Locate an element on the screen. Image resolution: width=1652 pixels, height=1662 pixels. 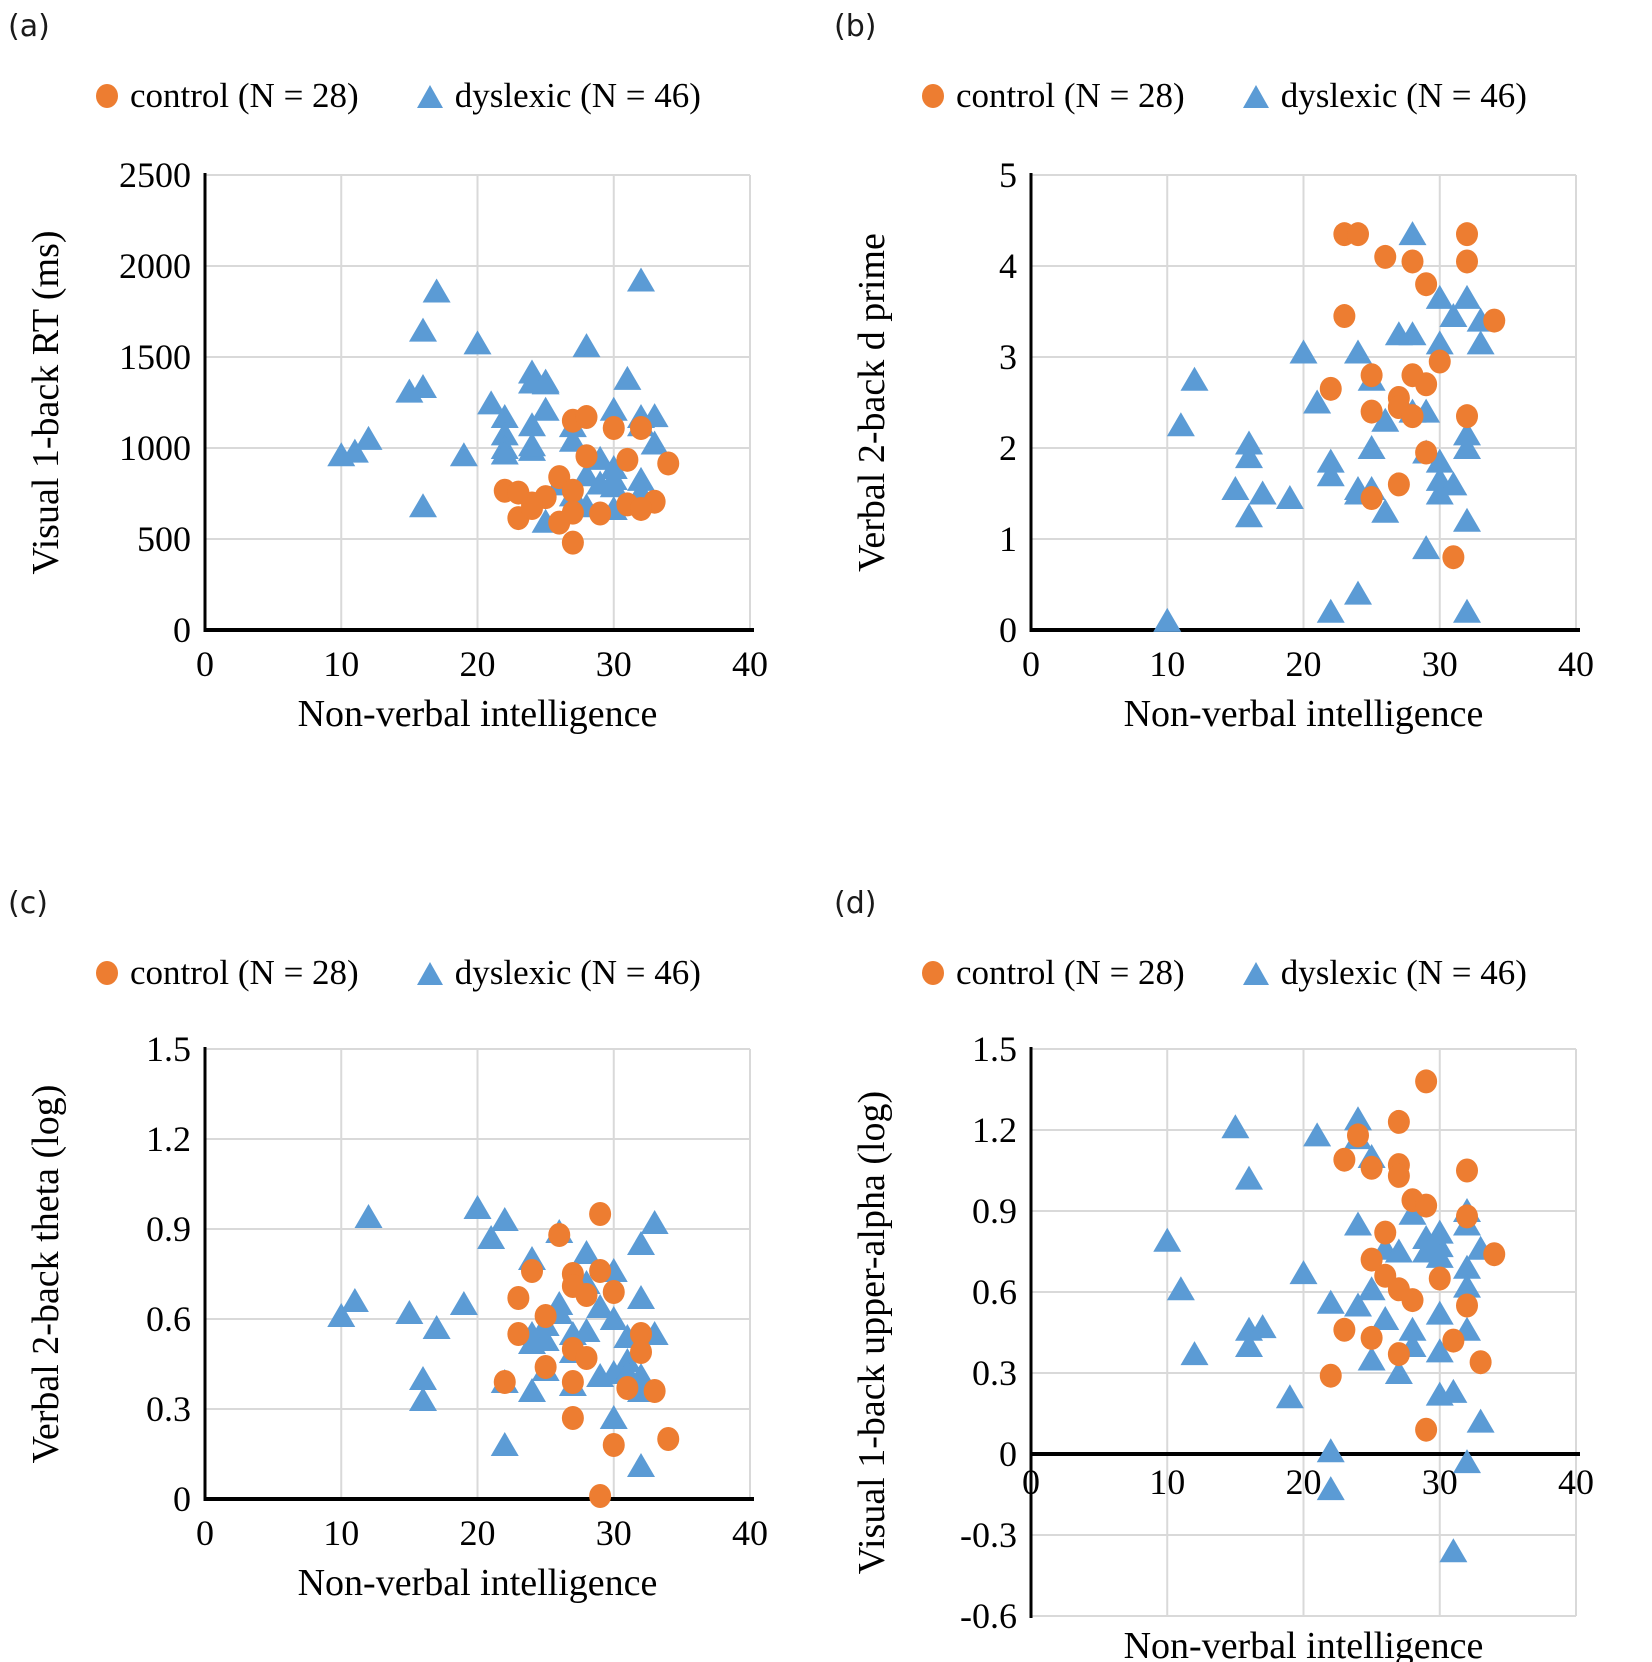
x-tick-label: 40 is located at coordinates (1576, 1482).